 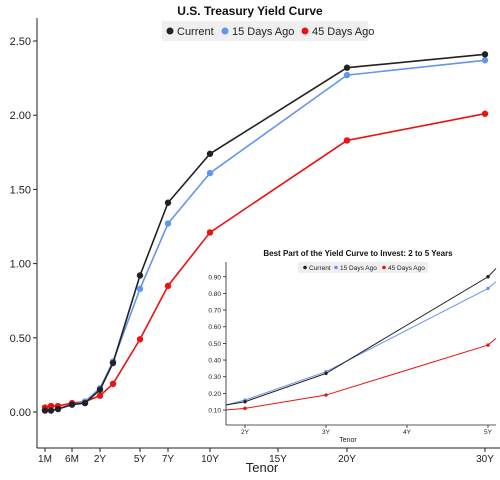 What do you see at coordinates (305, 267) in the screenshot?
I see `inset-legend-marker-current` at bounding box center [305, 267].